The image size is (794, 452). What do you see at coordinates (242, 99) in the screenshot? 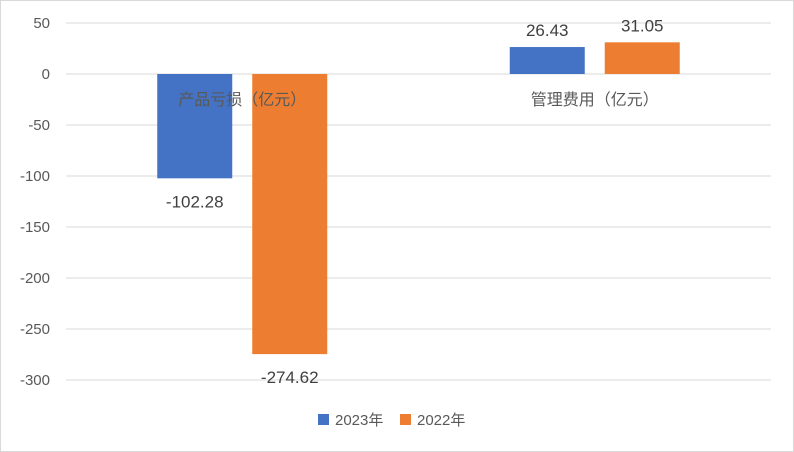
I see `category-label: 产品亏损（亿元）` at bounding box center [242, 99].